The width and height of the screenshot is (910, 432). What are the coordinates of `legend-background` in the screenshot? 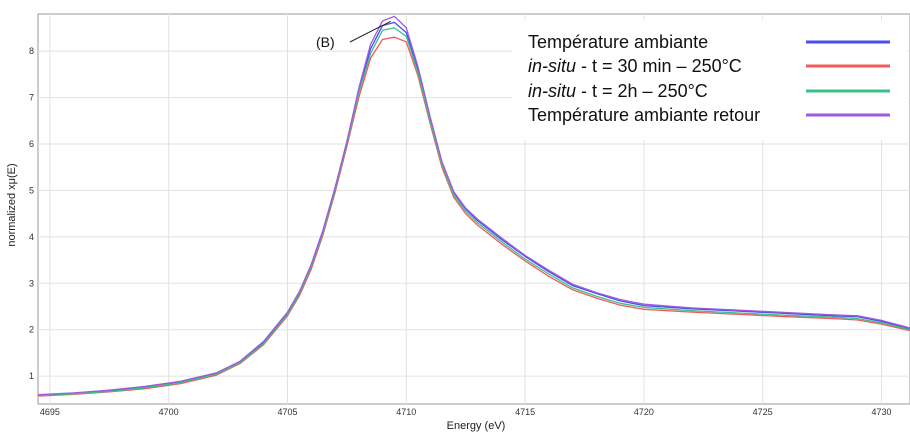 It's located at (710, 80).